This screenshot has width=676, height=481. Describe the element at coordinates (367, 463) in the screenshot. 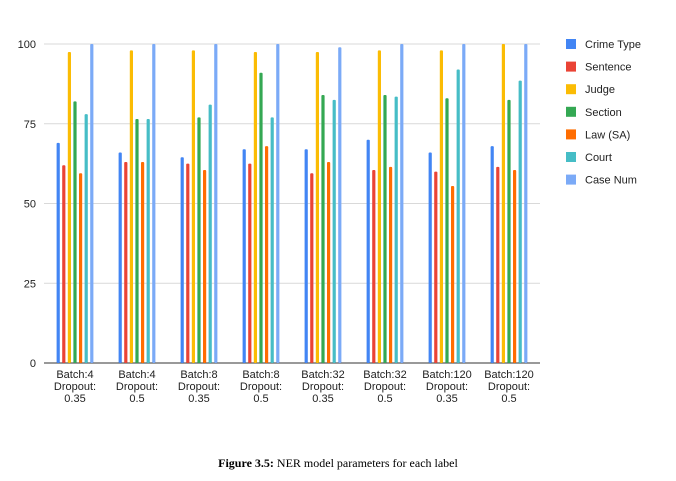

I see `caption-text: NER model parameters for each label` at that location.